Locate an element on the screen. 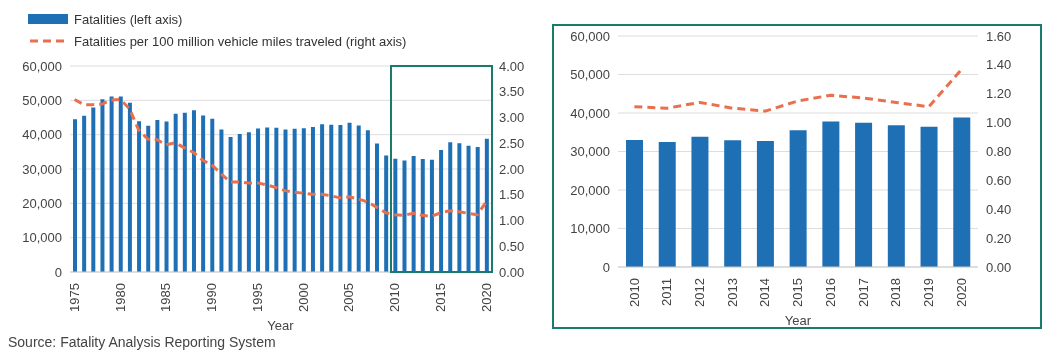  x-tick-label: 2016 is located at coordinates (830, 292).